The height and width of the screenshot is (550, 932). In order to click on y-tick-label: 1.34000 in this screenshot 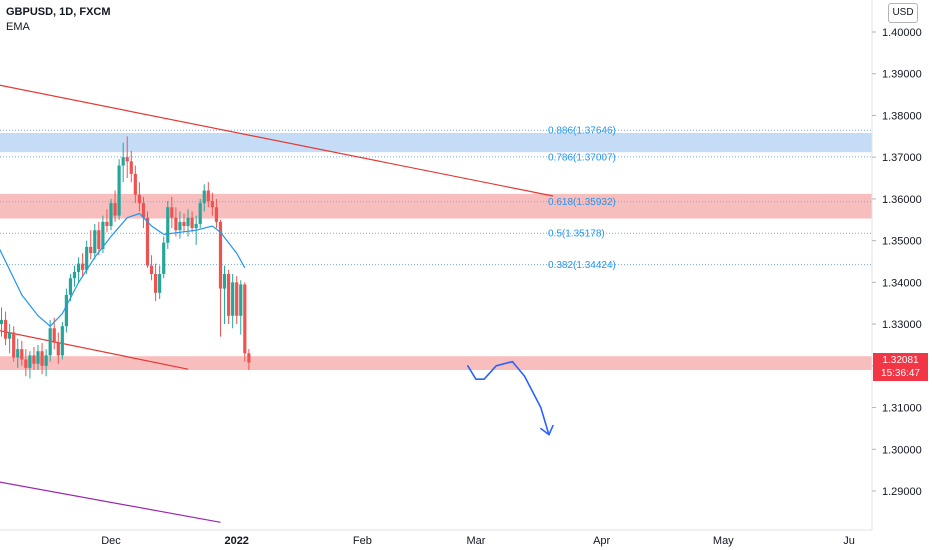, I will do `click(902, 283)`.